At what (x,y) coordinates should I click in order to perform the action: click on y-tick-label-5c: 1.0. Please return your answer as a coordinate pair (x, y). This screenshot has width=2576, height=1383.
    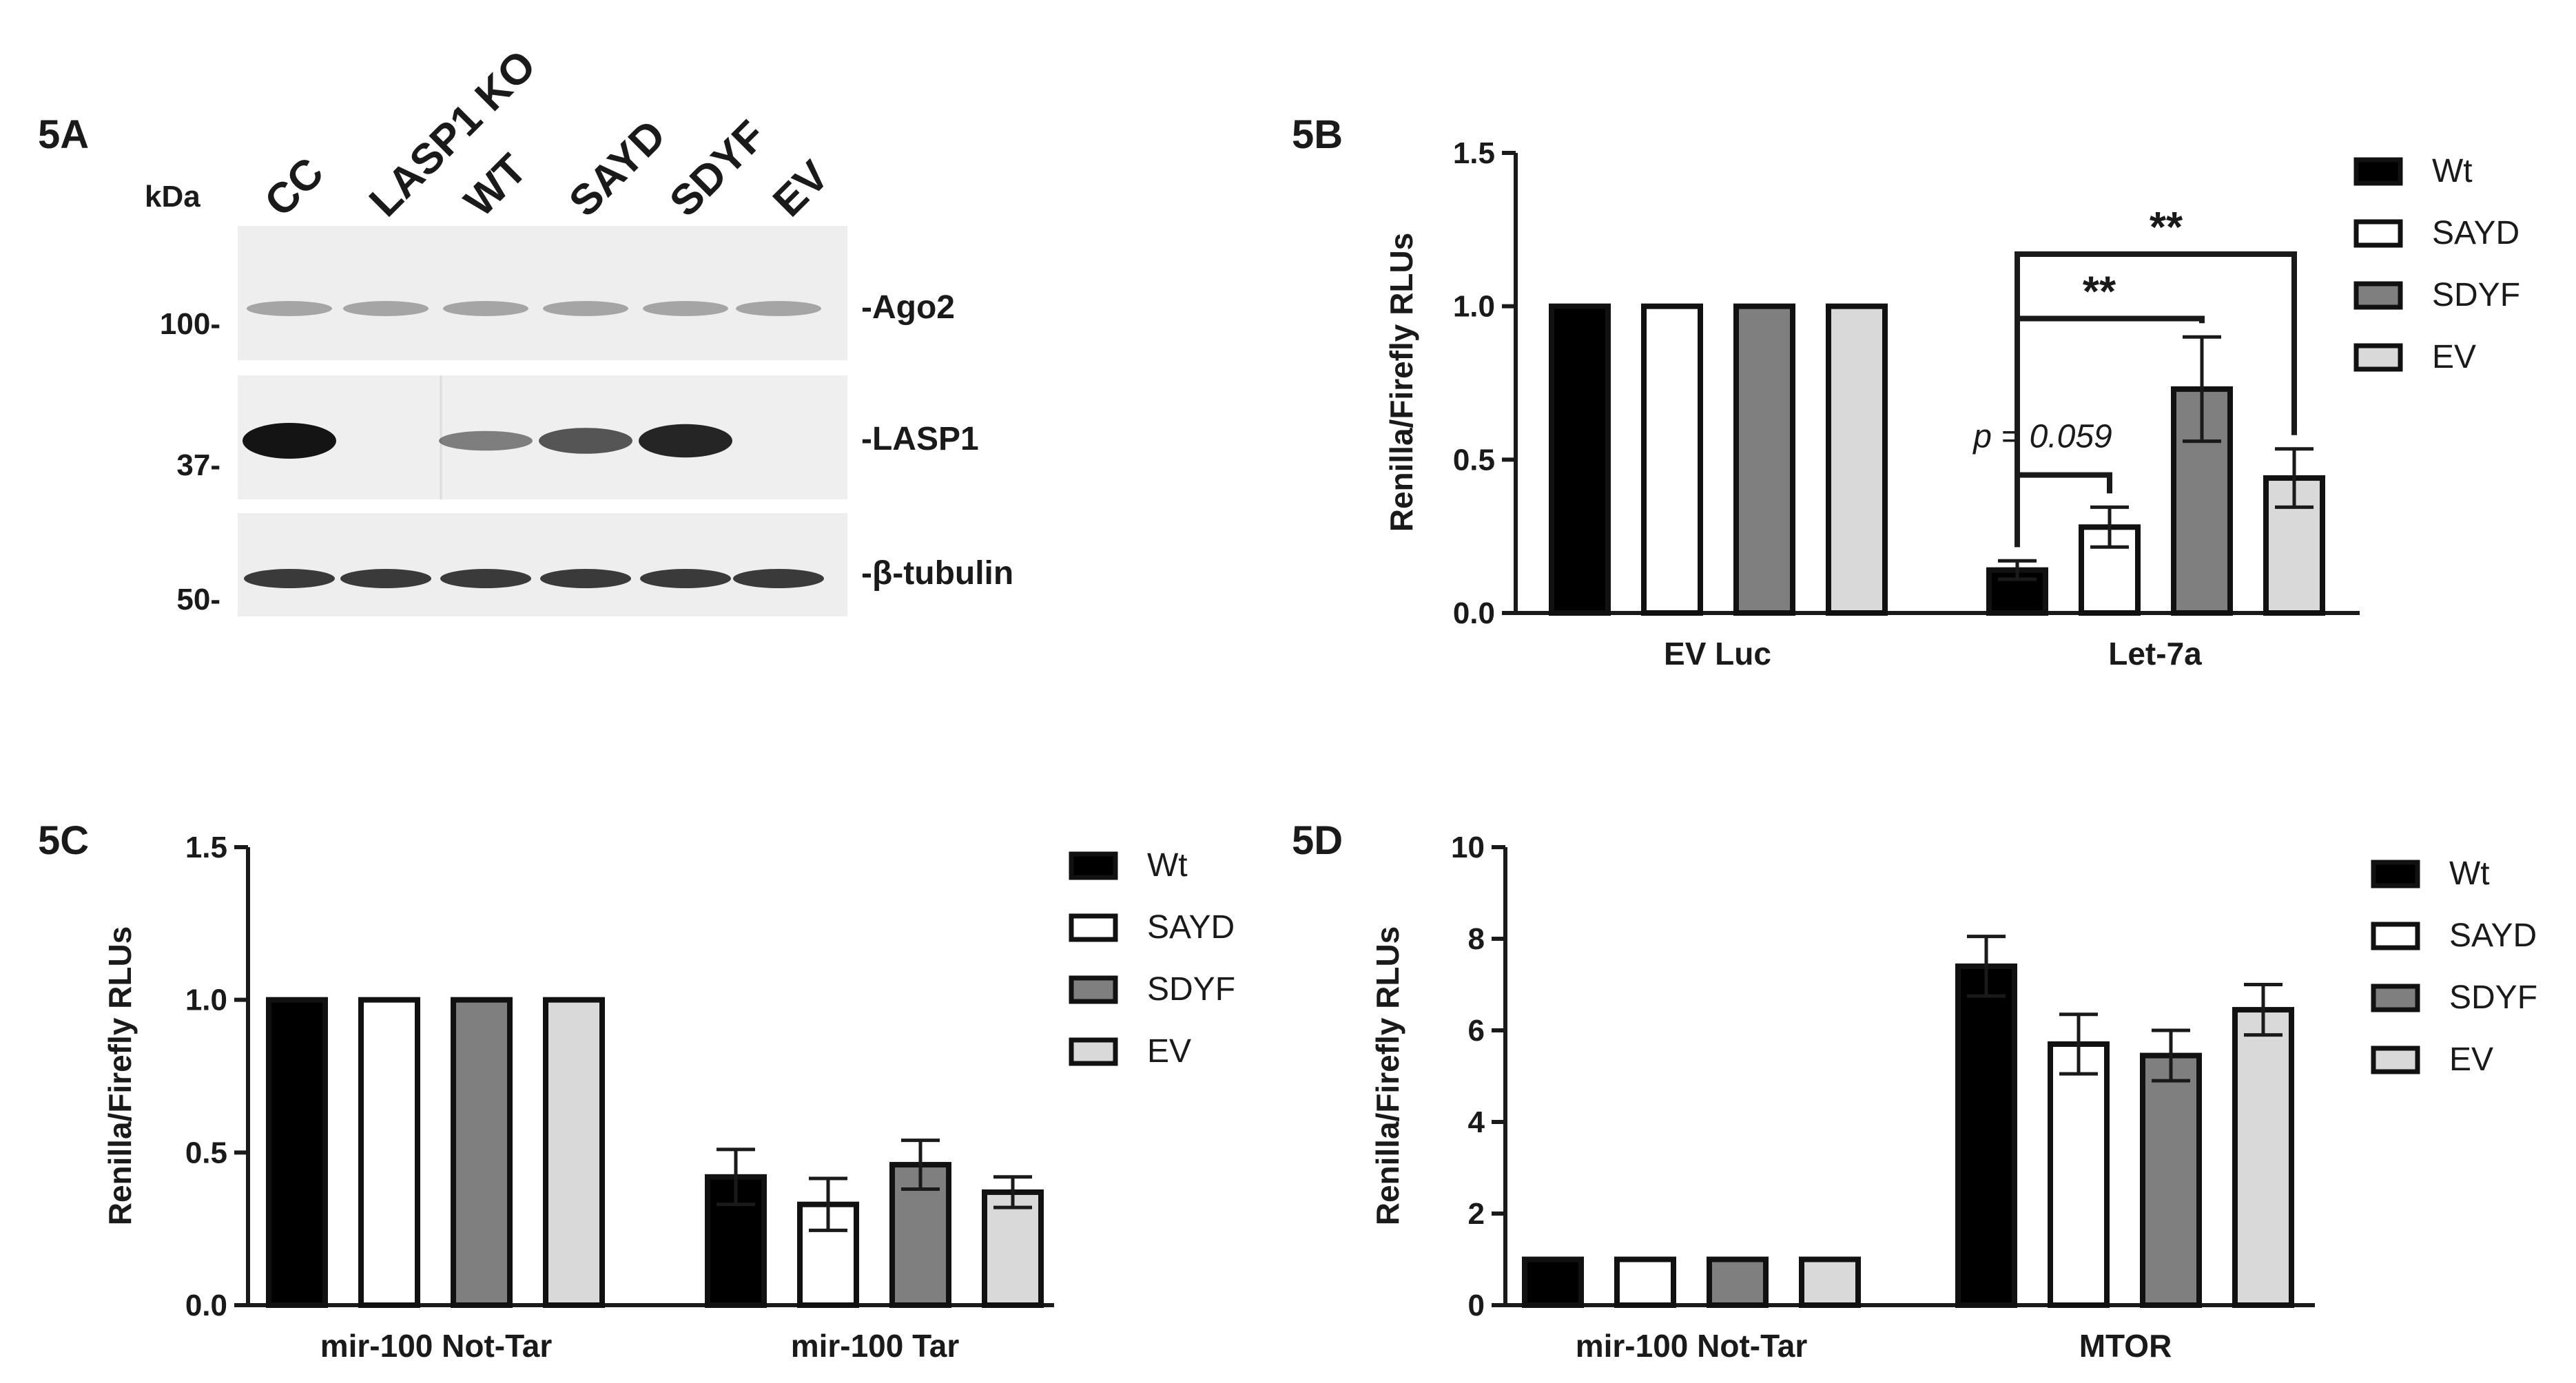
    Looking at the image, I should click on (206, 1000).